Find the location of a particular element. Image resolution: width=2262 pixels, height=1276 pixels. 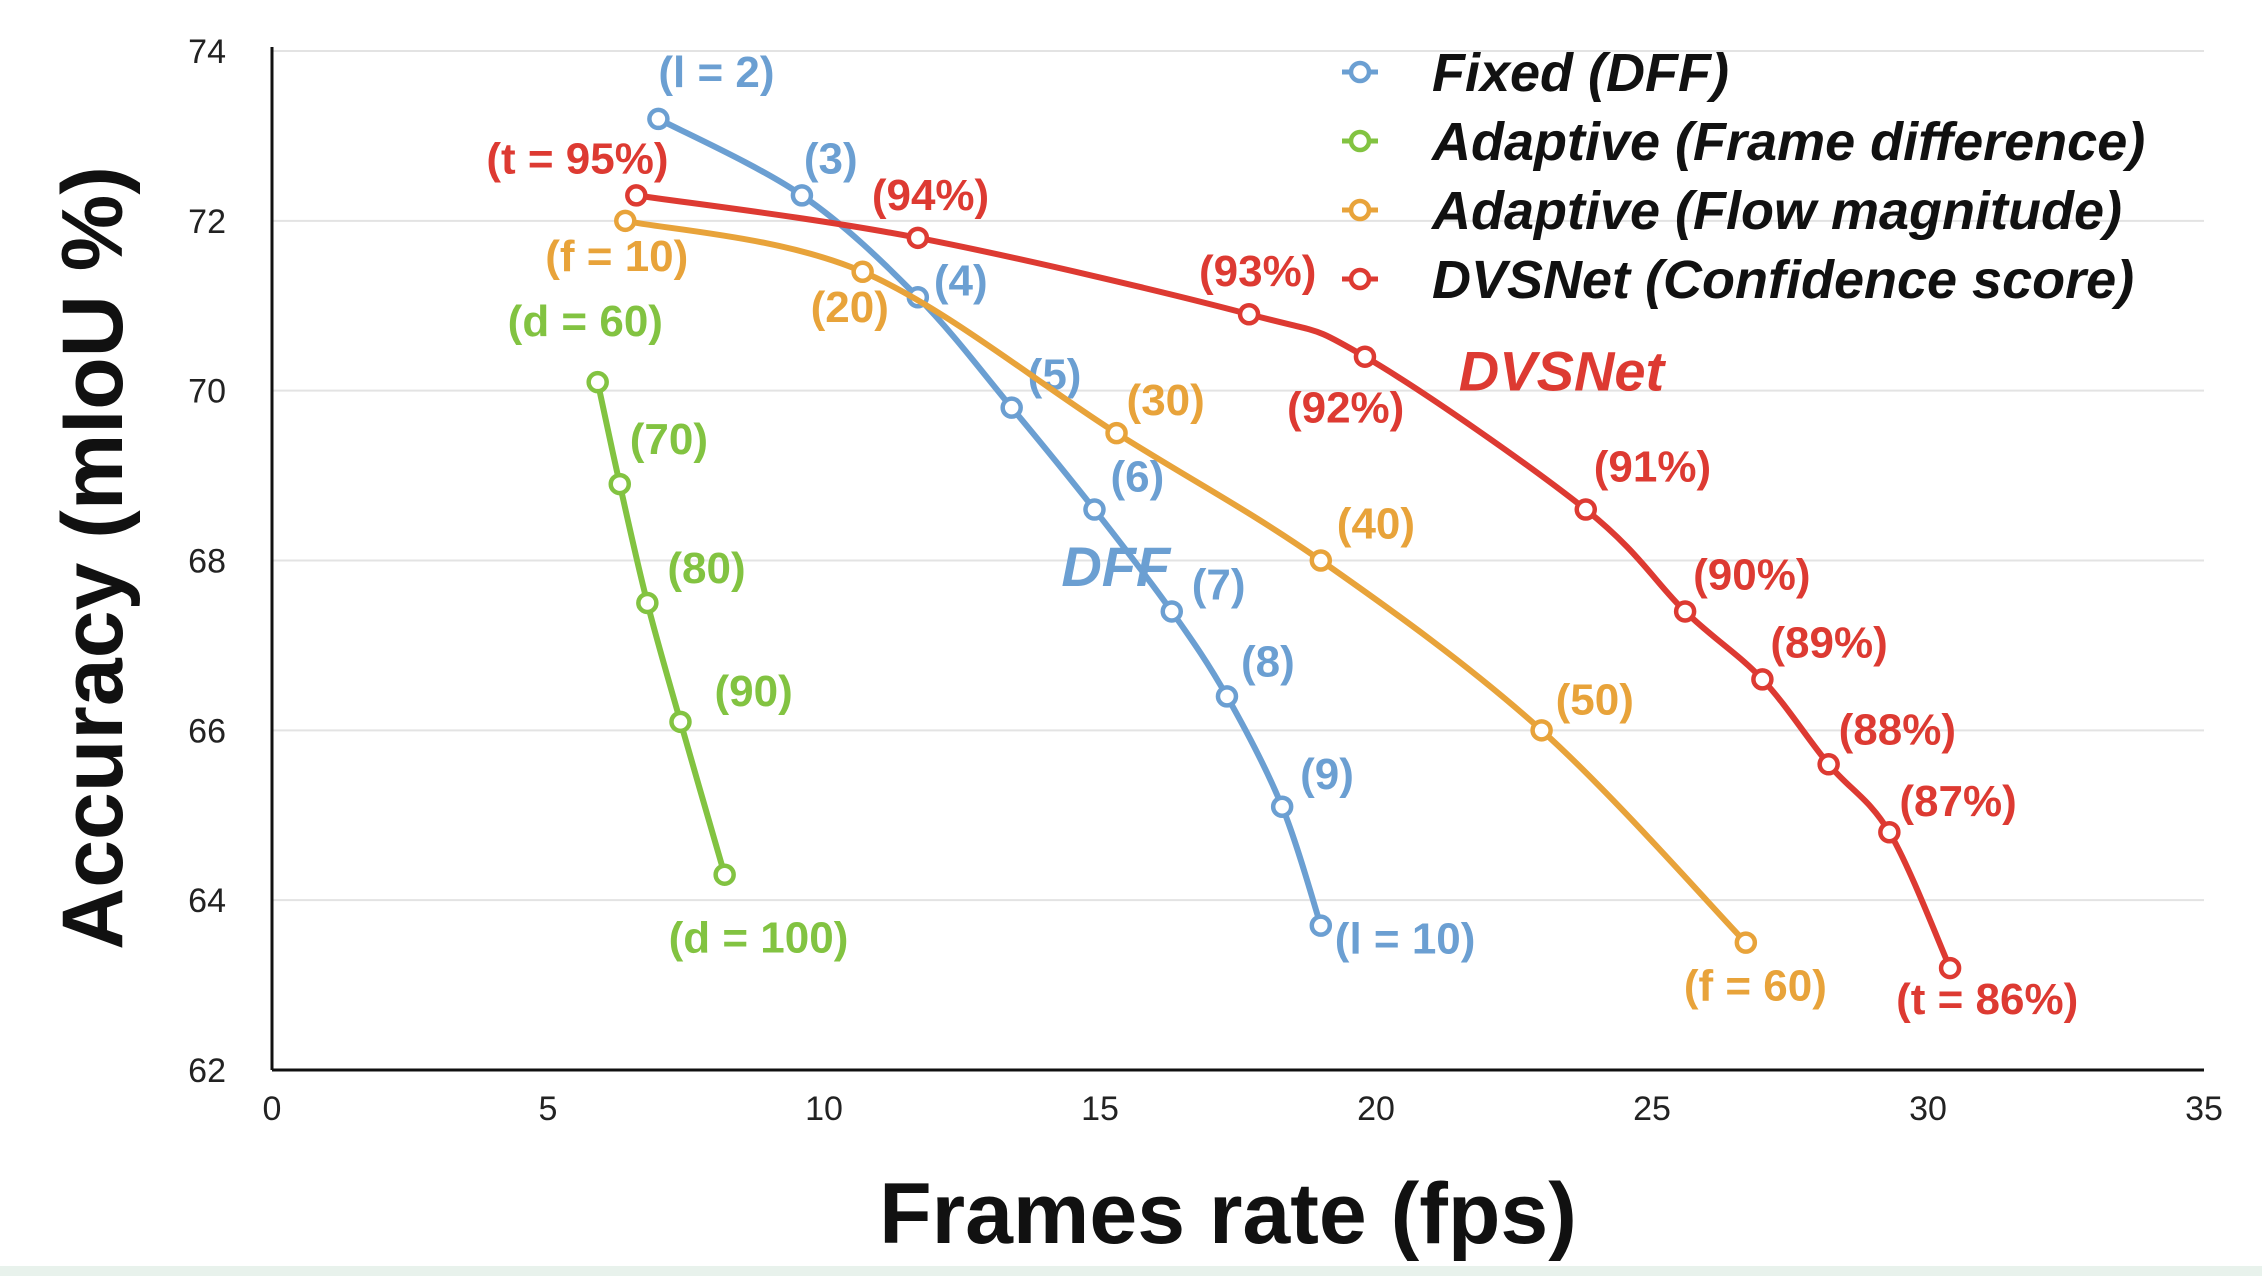

x-tick-label: 25 is located at coordinates (1652, 1109).